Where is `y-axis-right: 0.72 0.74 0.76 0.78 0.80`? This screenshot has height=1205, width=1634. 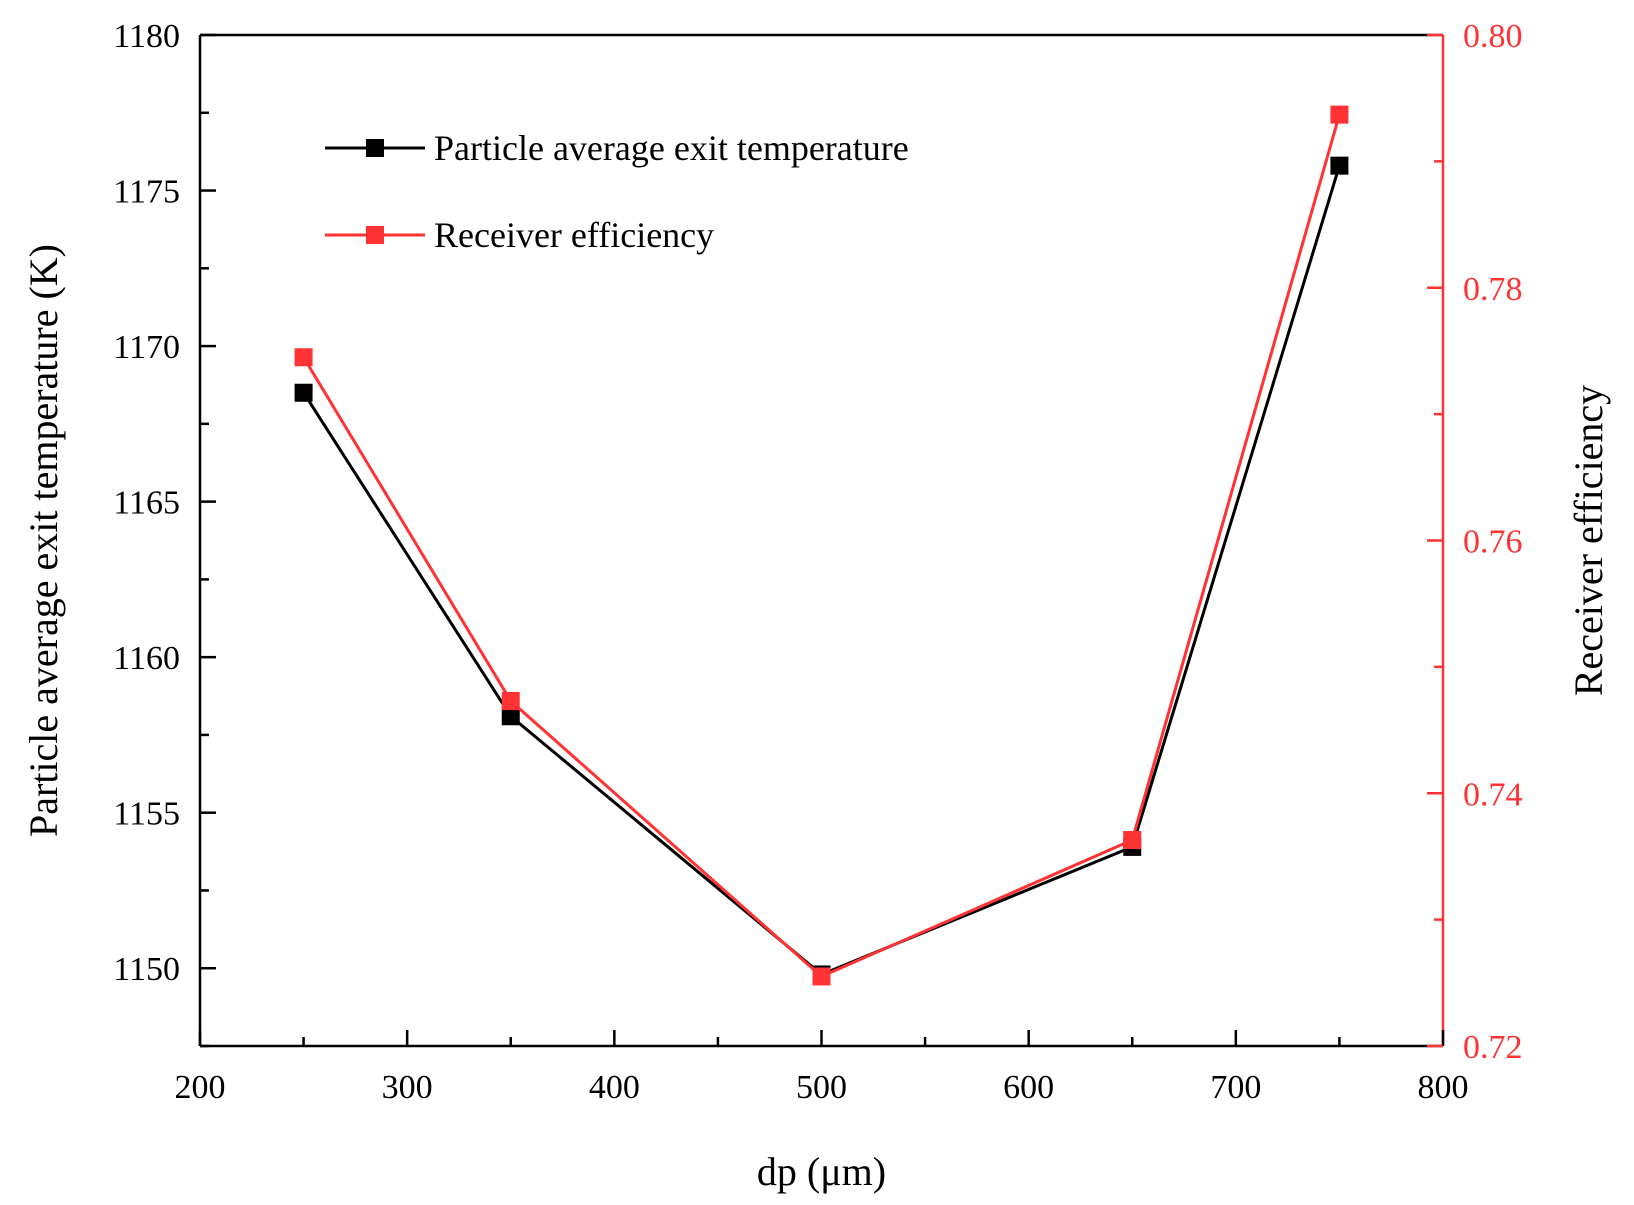 y-axis-right: 0.72 0.74 0.76 0.78 0.80 is located at coordinates (1475, 542).